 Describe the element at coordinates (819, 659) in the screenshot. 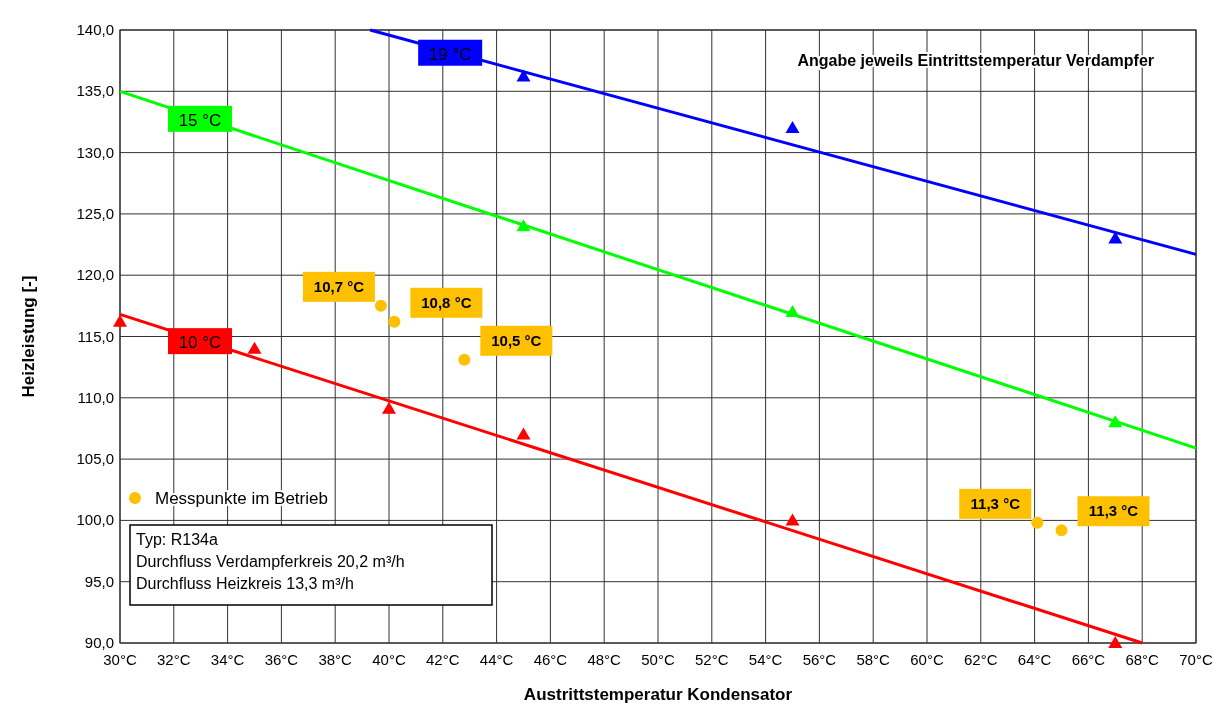

I see `x-tick-label: 56°C` at that location.